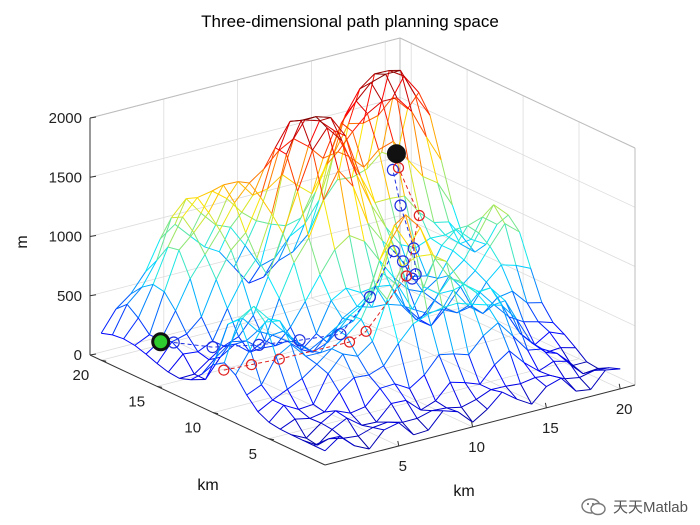  Describe the element at coordinates (321, 269) in the screenshot. I see `red-path-line` at that location.